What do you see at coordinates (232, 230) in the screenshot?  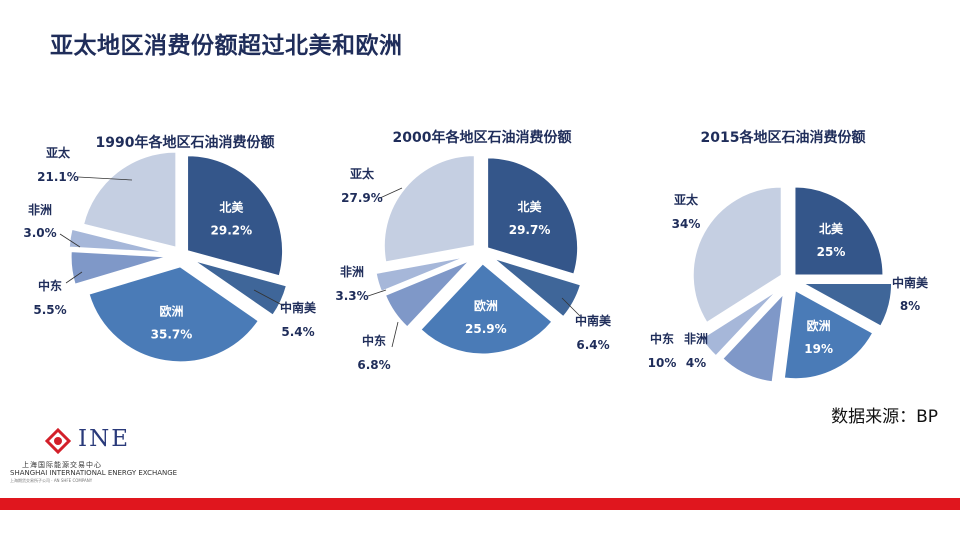 I see `slice-value-north-america: 29.2%` at bounding box center [232, 230].